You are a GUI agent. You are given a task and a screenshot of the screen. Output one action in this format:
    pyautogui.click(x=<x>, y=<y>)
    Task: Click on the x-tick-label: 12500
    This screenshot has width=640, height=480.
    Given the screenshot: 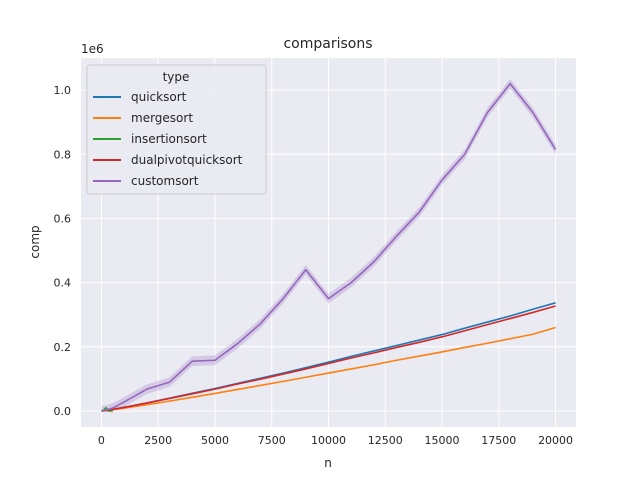 What is the action you would take?
    pyautogui.click(x=385, y=440)
    